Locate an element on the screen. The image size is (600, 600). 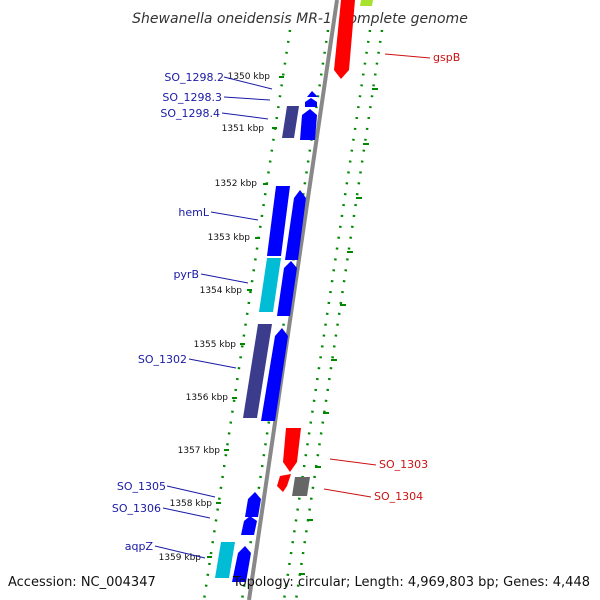
gene-SO_1304-red is located at coordinates (284, 483).